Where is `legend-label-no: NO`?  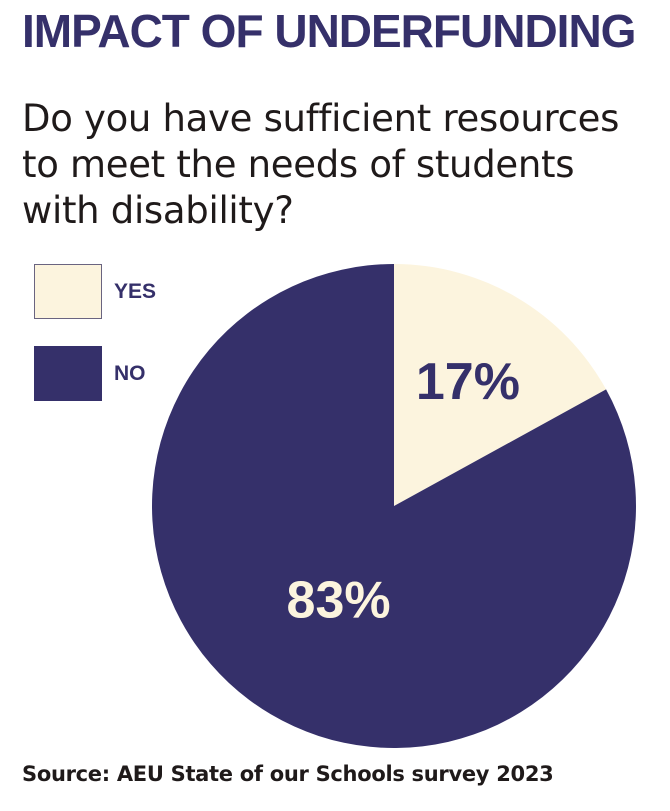
legend-label-no: NO is located at coordinates (130, 373).